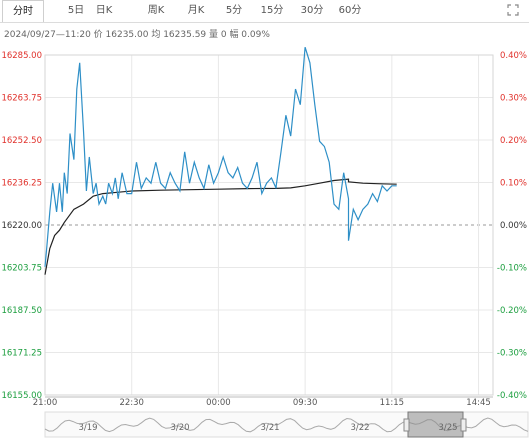  What do you see at coordinates (435, 424) in the screenshot?
I see `navigator-selection` at bounding box center [435, 424].